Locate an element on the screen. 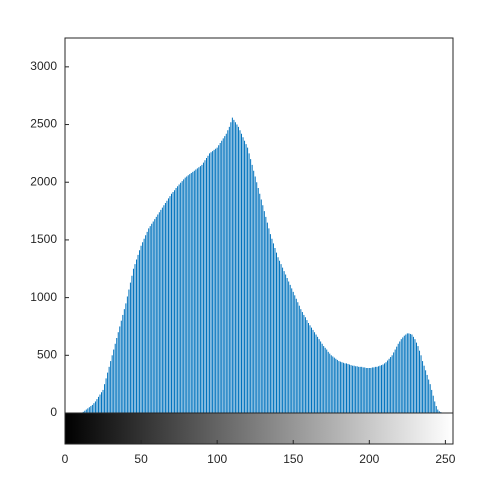  y-tick-label: 1500 is located at coordinates (43, 239).